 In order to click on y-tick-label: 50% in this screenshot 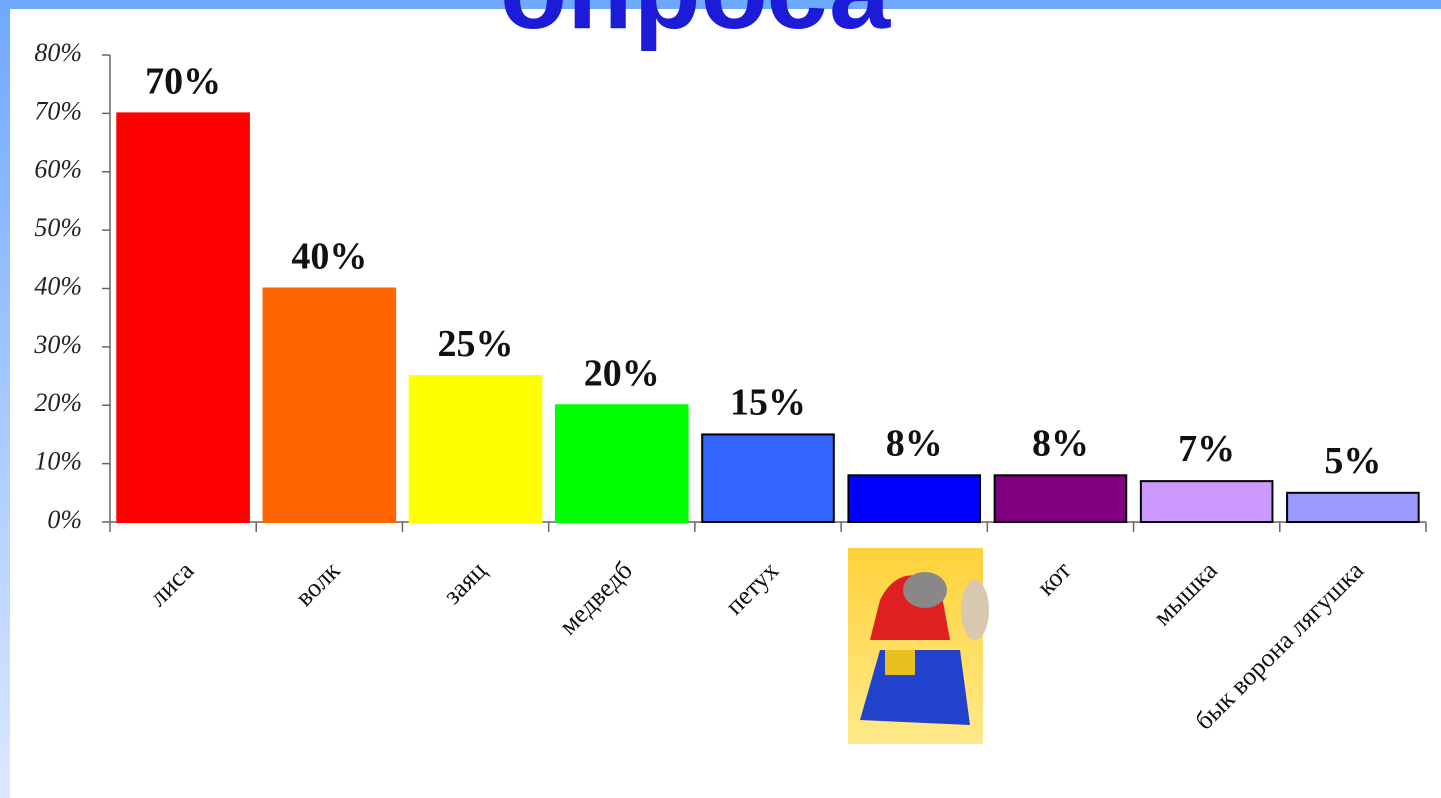, I will do `click(58, 227)`.